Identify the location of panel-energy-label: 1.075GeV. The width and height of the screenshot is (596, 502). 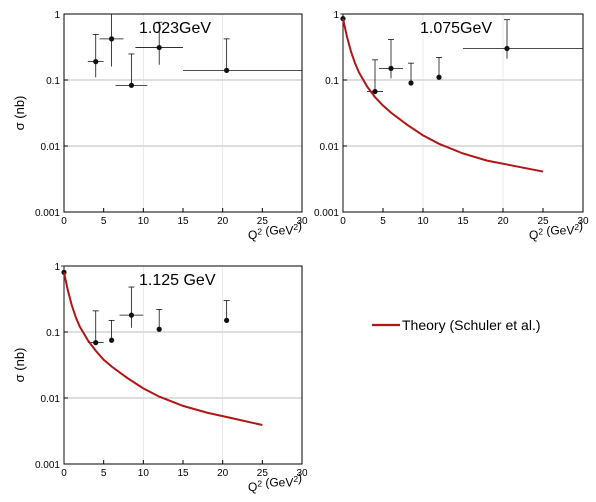
(456, 28).